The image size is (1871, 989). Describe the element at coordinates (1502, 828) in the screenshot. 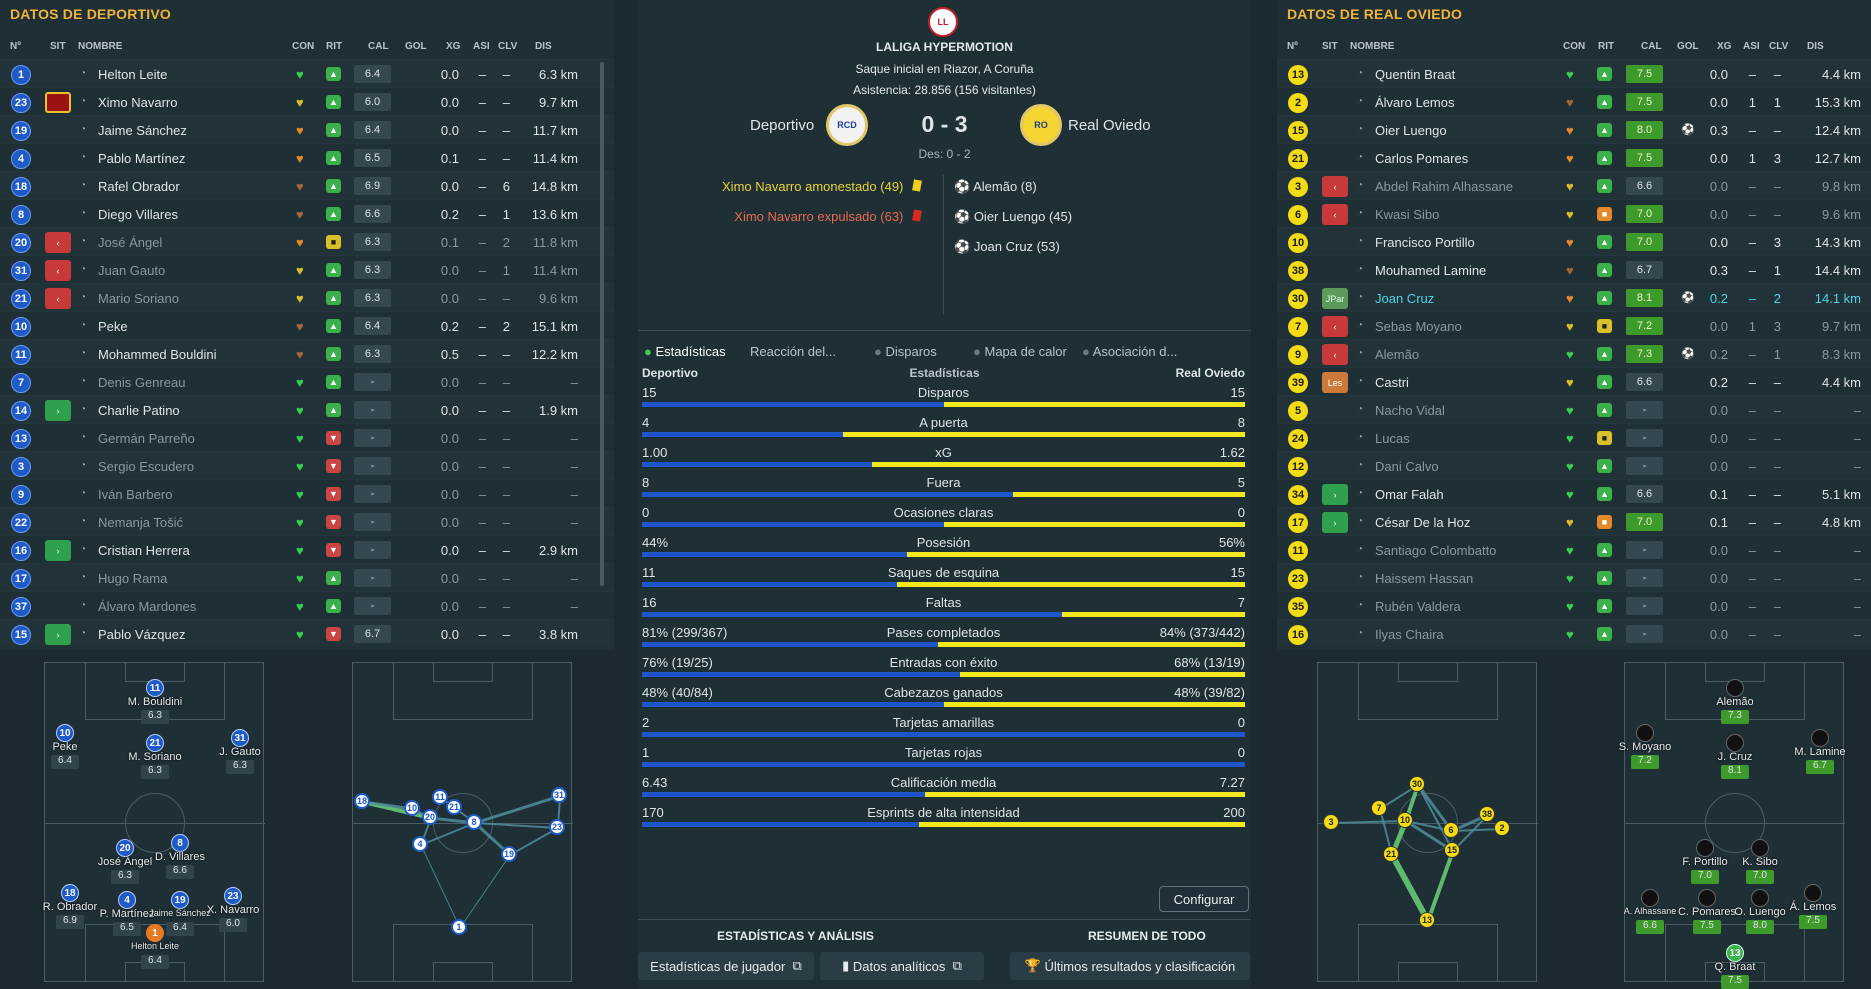

I see `network-node: 2` at that location.